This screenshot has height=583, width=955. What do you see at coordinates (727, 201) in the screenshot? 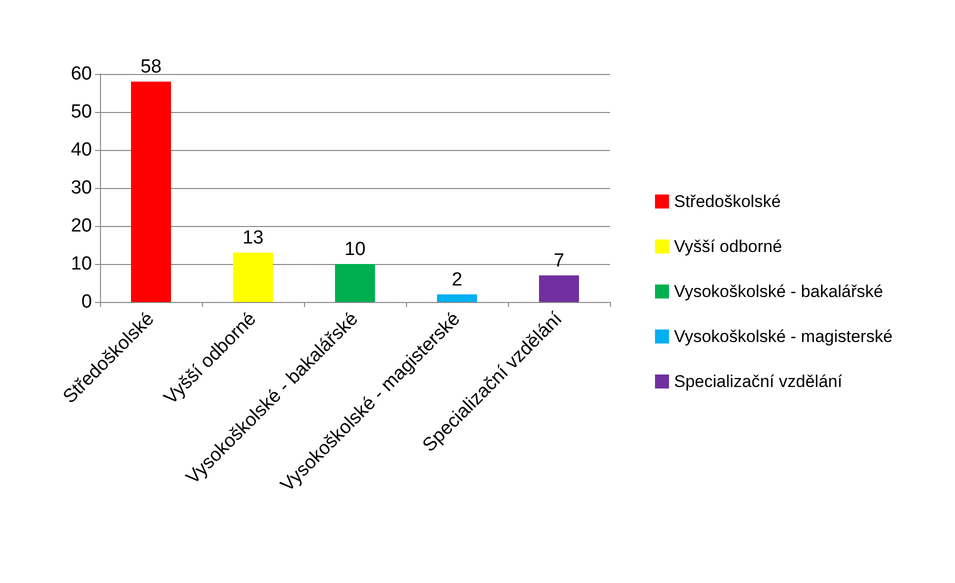
I see `legend-label: Středoškolské` at bounding box center [727, 201].